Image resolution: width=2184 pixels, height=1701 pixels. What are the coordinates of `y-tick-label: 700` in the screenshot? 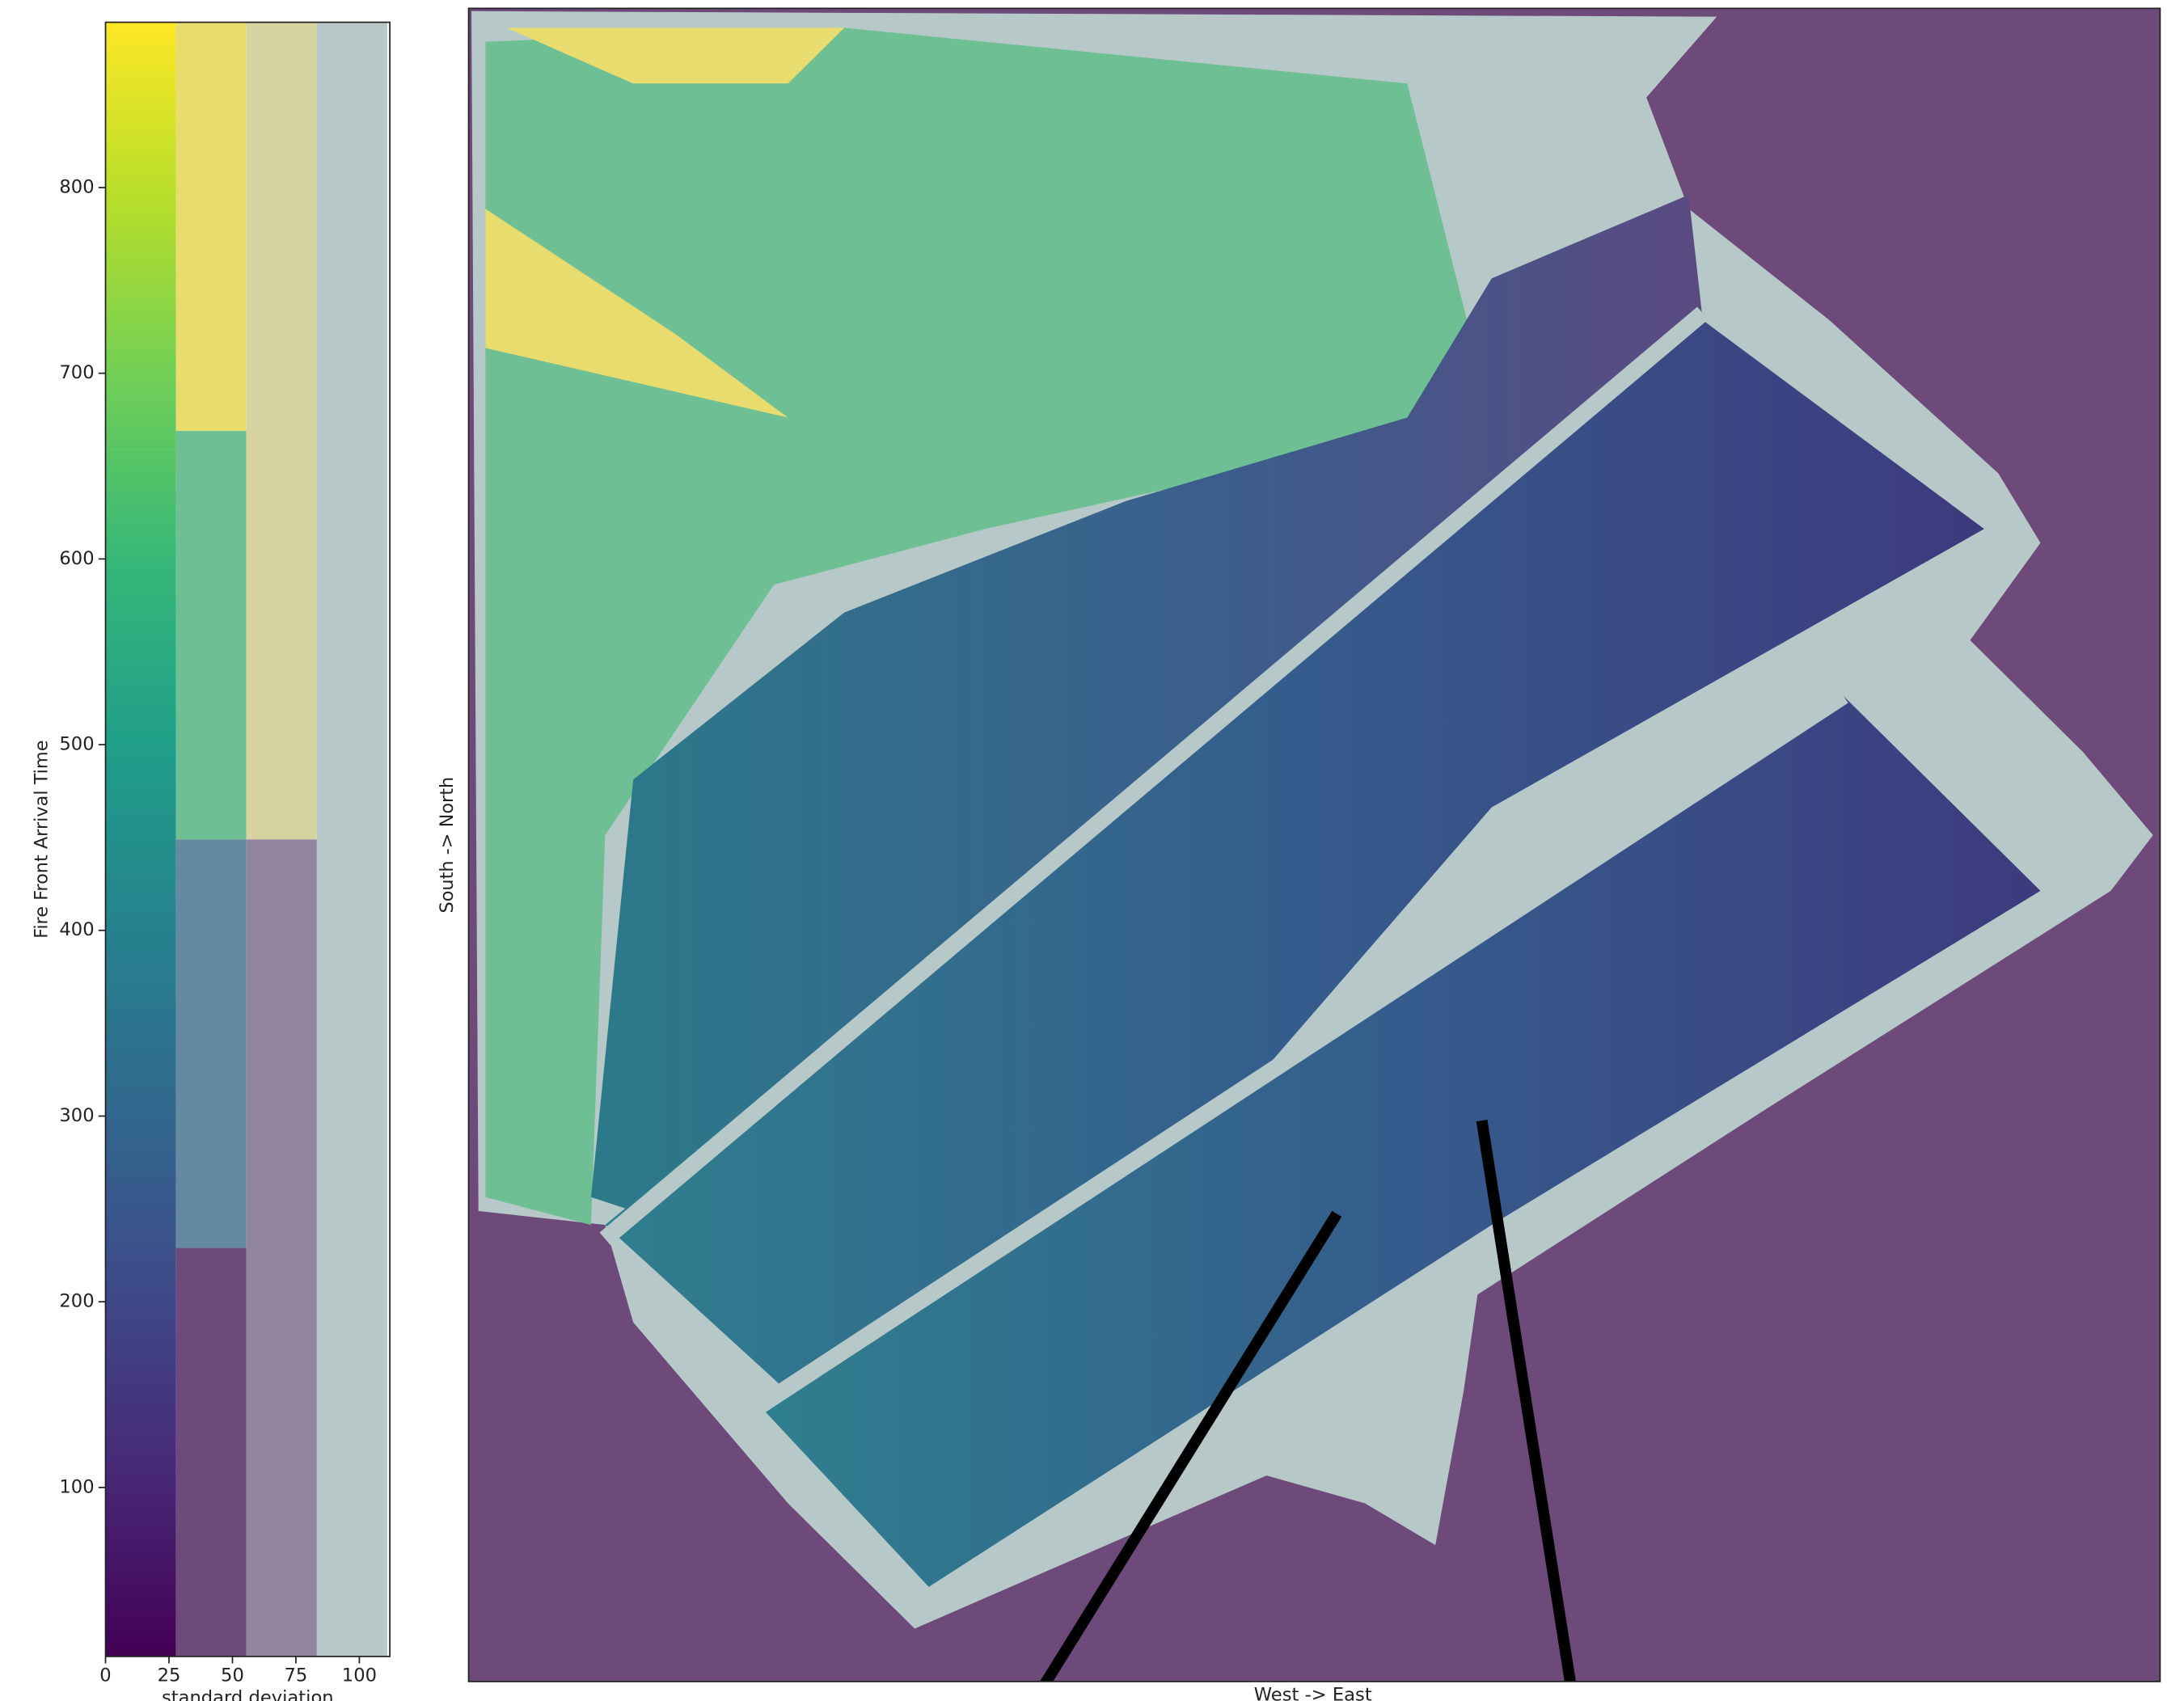 It's located at (76, 373).